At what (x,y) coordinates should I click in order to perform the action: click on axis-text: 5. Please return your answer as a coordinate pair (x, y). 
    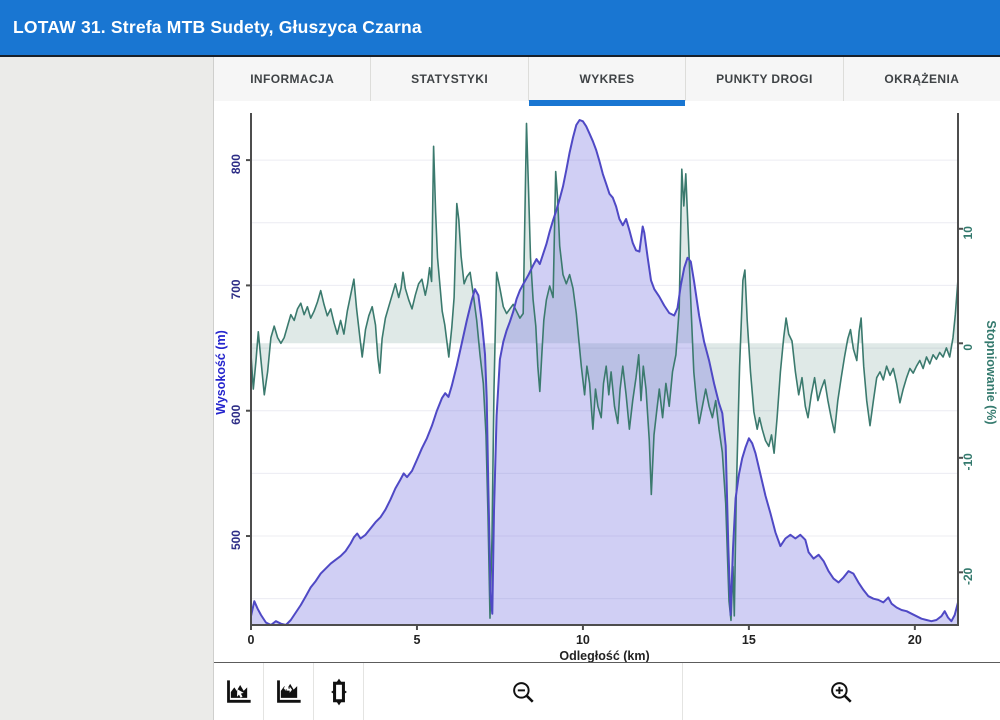
    Looking at the image, I should click on (416, 640).